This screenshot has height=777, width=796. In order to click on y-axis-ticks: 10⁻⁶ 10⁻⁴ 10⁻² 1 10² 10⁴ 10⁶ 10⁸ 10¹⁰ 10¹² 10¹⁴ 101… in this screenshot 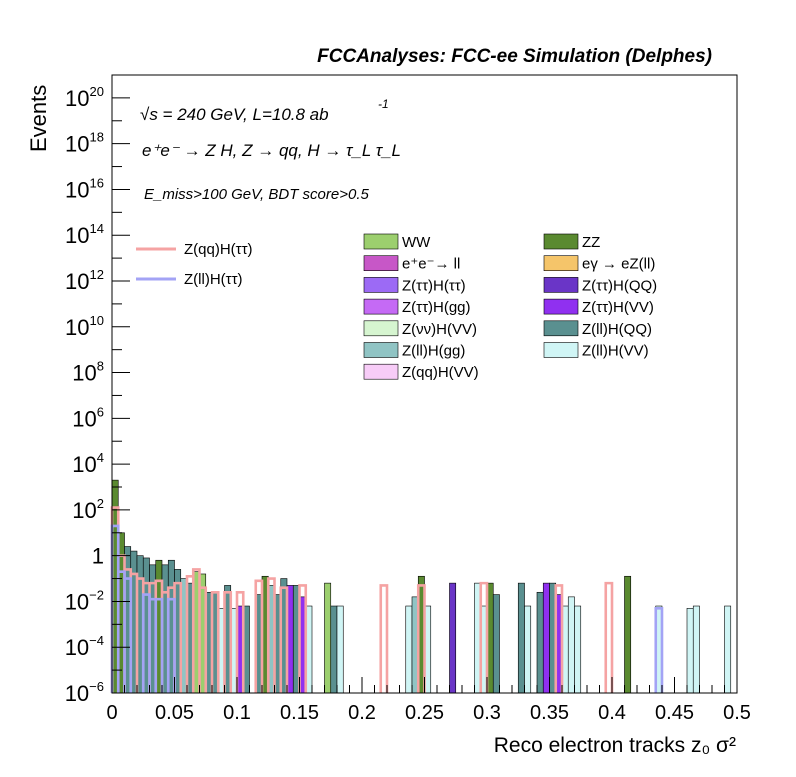, I will do `click(97, 390)`.